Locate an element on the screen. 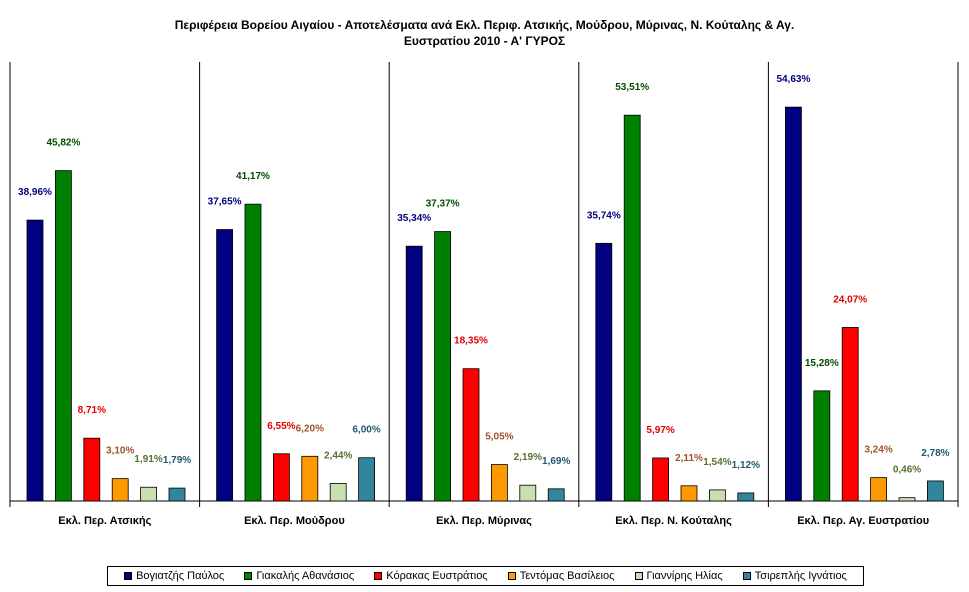 Image resolution: width=969 pixels, height=592 pixels. data-label: 45,82% is located at coordinates (63, 143).